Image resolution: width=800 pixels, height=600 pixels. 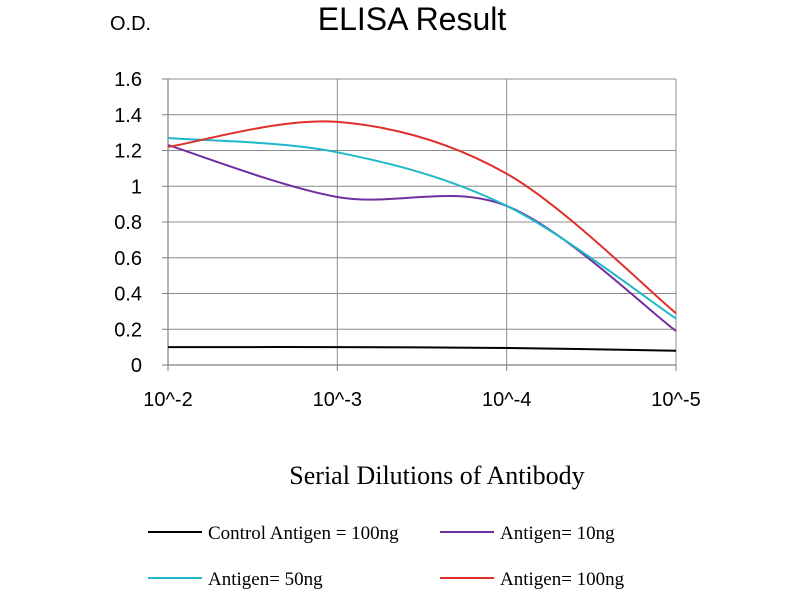 I want to click on x-tick-label: 10^-2, so click(x=167, y=400).